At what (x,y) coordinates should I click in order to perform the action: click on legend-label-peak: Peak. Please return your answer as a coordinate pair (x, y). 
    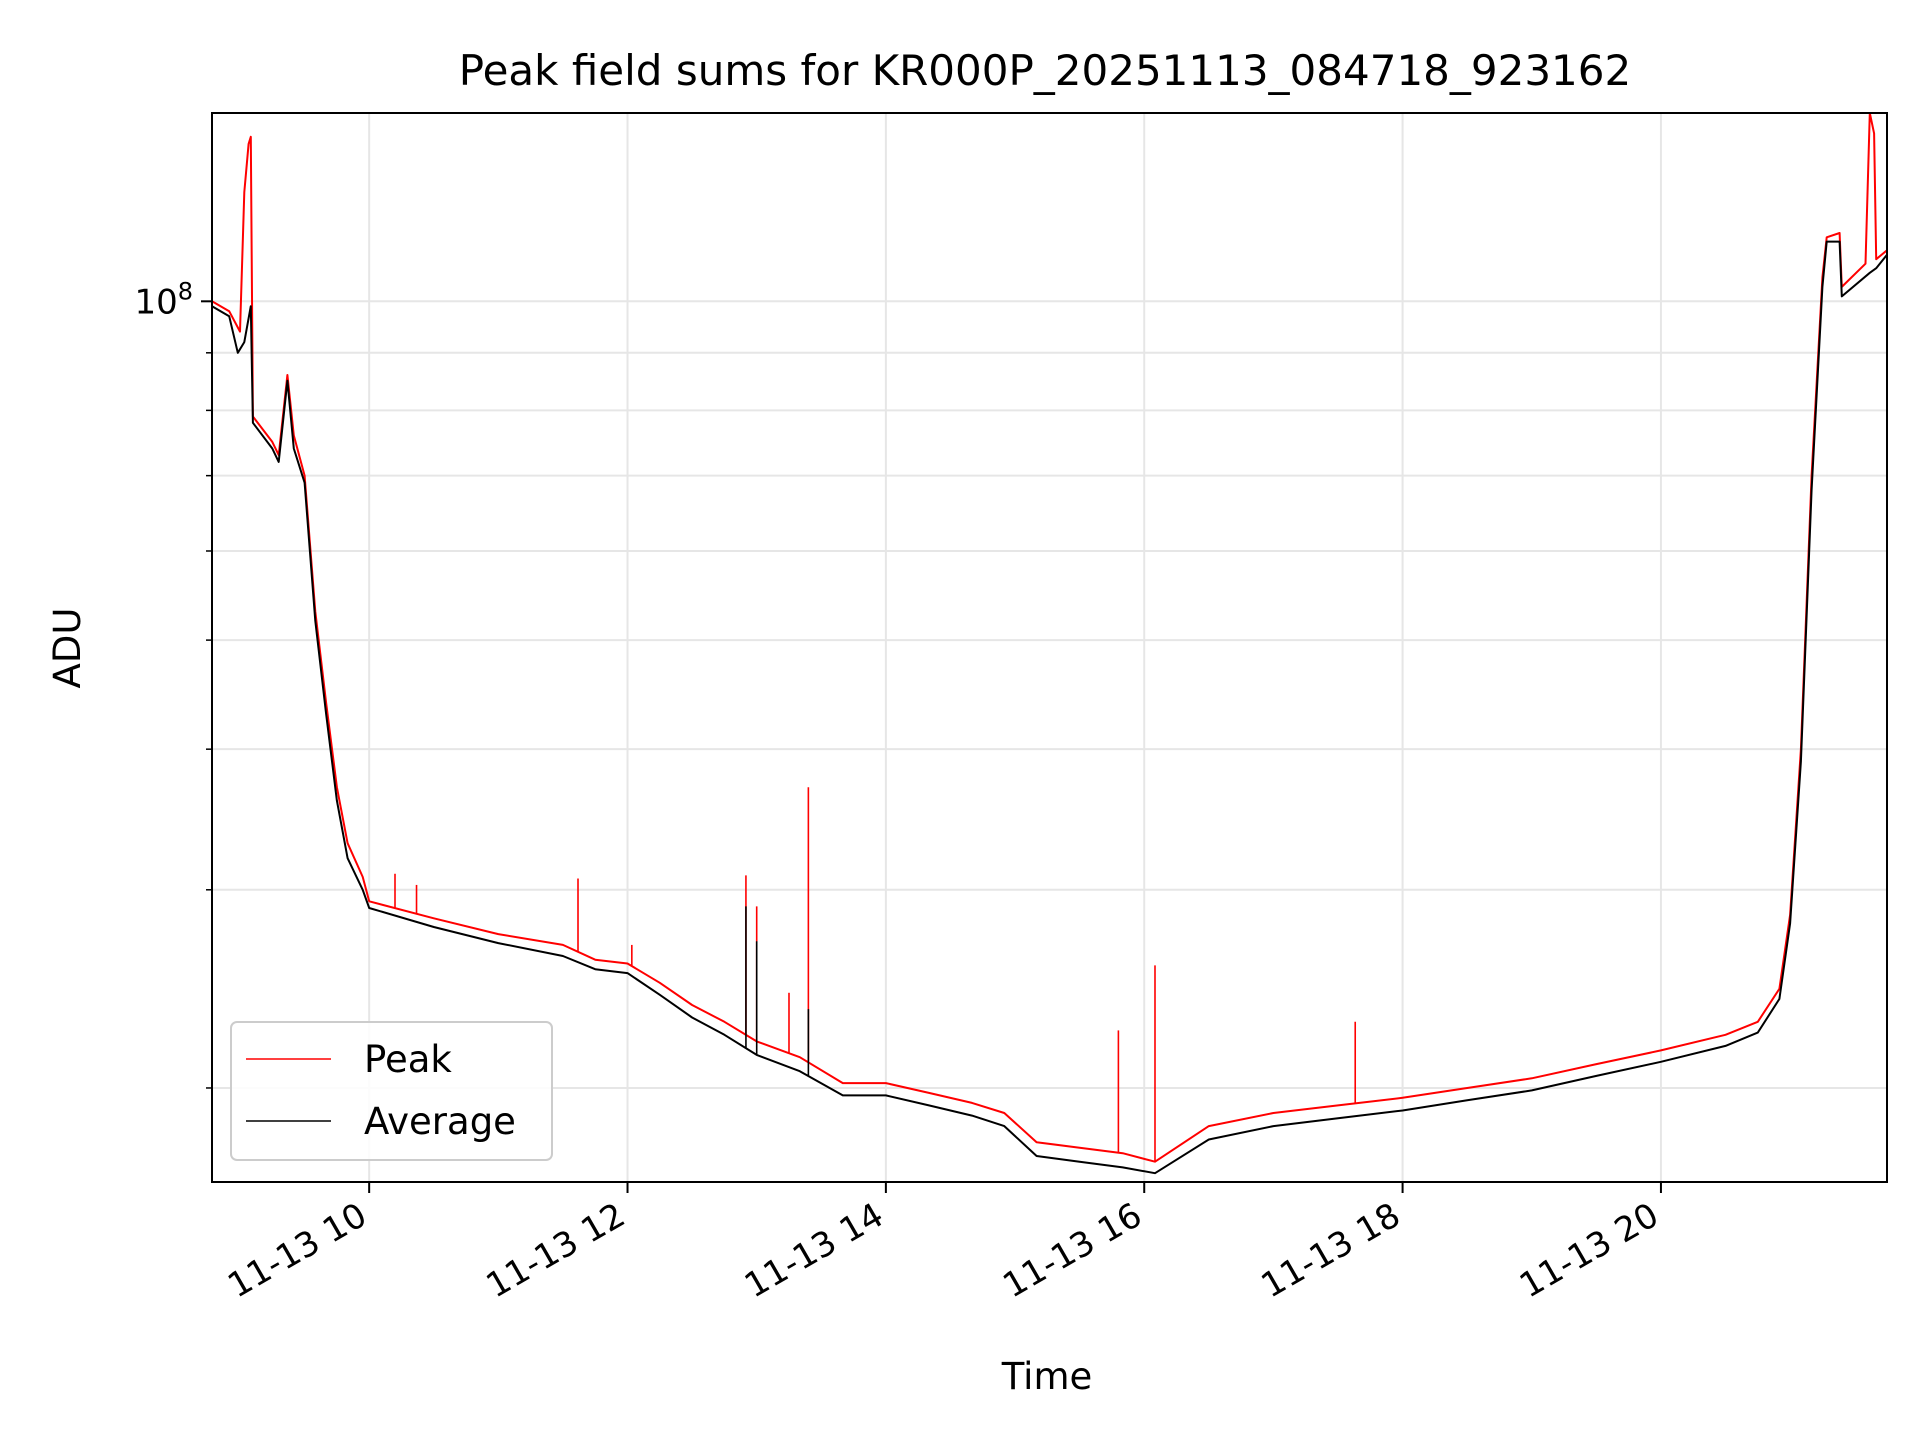
    Looking at the image, I should click on (408, 1059).